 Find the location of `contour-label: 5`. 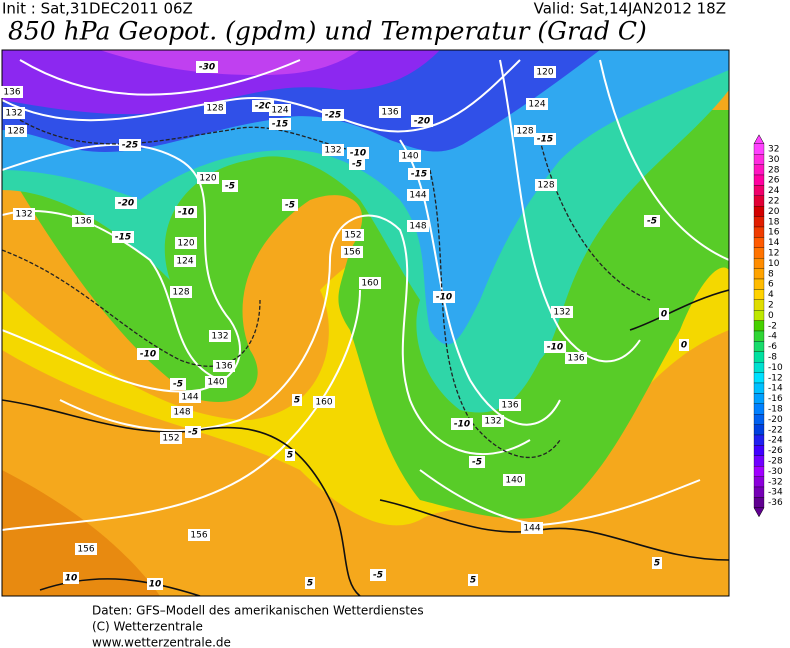

contour-label: 5 is located at coordinates (473, 581).